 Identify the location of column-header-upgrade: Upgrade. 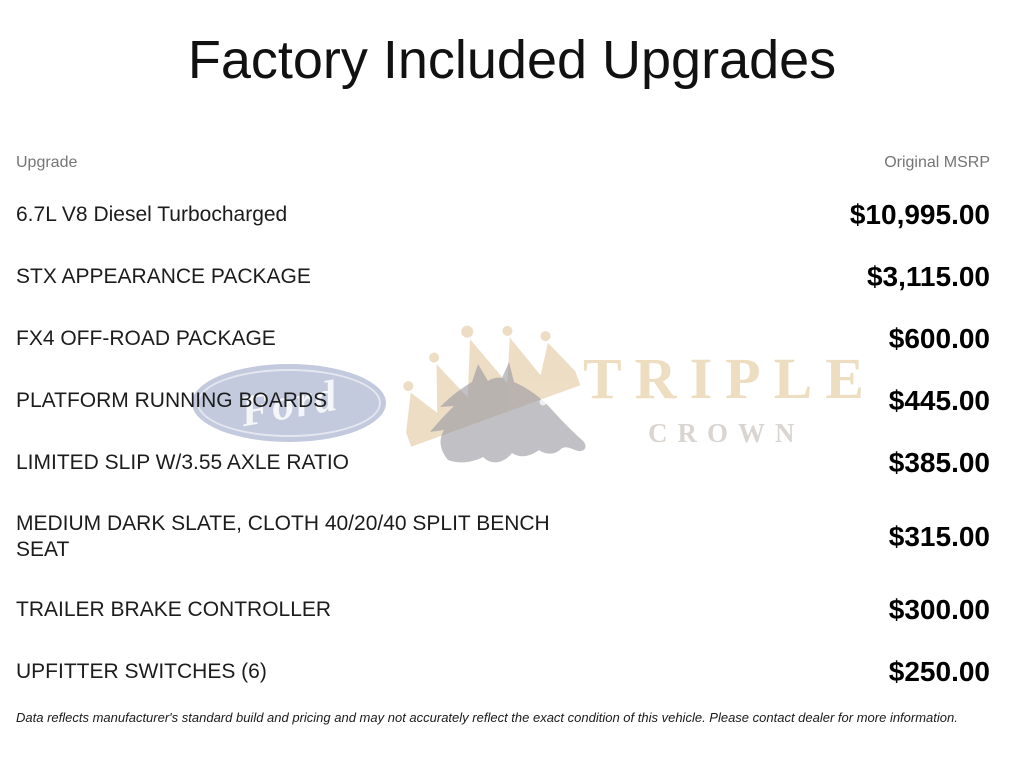
(47, 162).